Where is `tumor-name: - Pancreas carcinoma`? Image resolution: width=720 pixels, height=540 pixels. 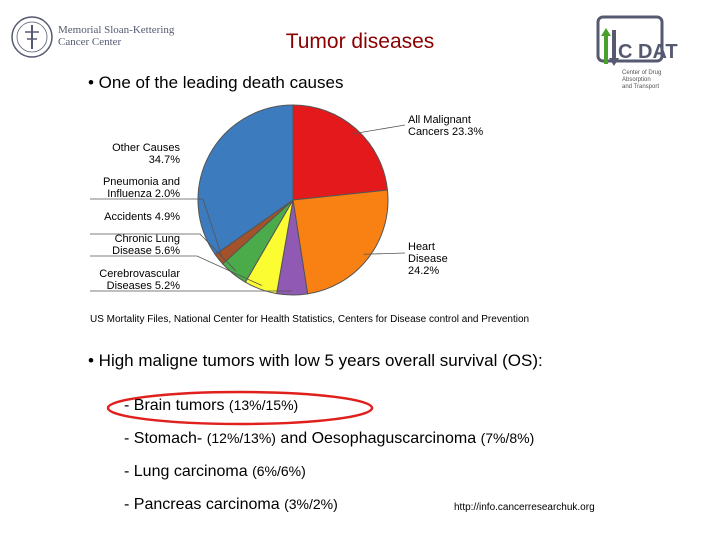
tumor-name: - Pancreas carcinoma is located at coordinates (202, 504).